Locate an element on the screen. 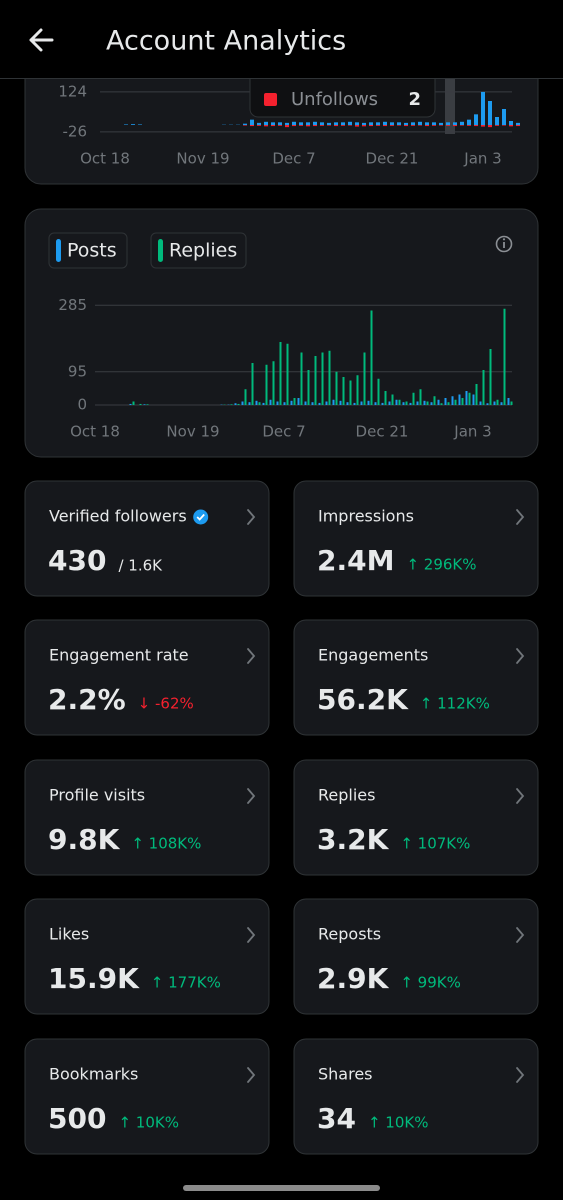 This screenshot has height=1200, width=563. metric-value: 15.9K is located at coordinates (94, 978).